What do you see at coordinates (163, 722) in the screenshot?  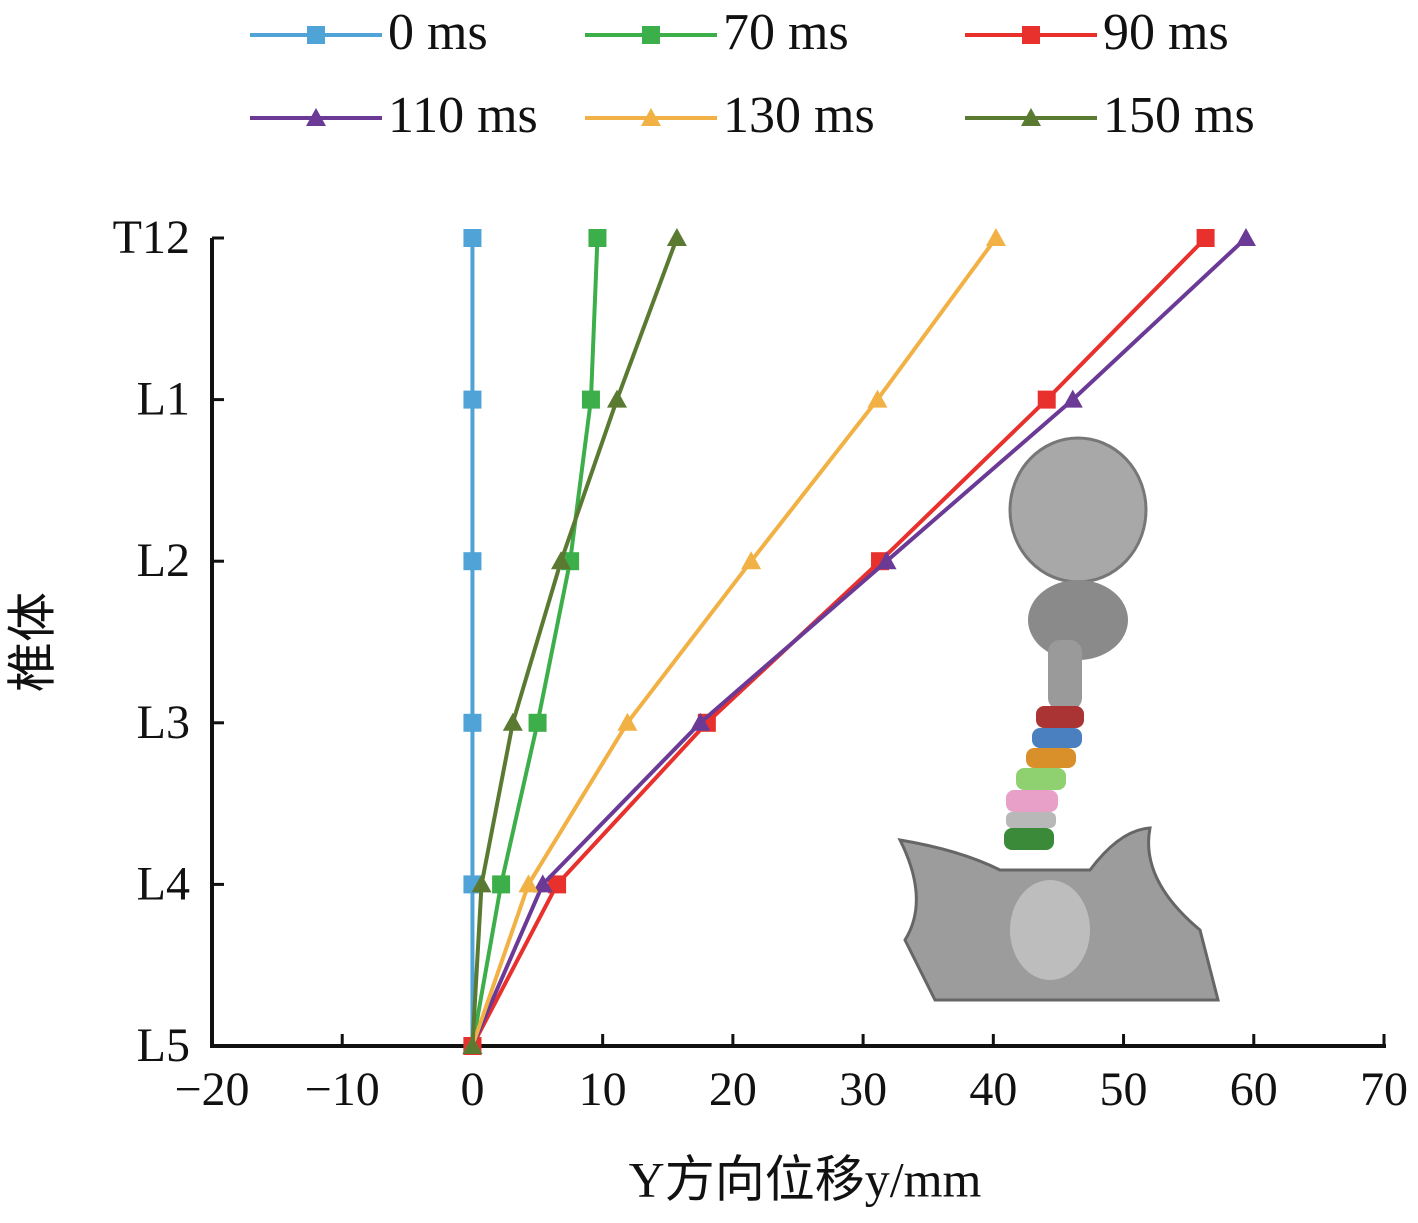 I see `y-tick-label: L3` at bounding box center [163, 722].